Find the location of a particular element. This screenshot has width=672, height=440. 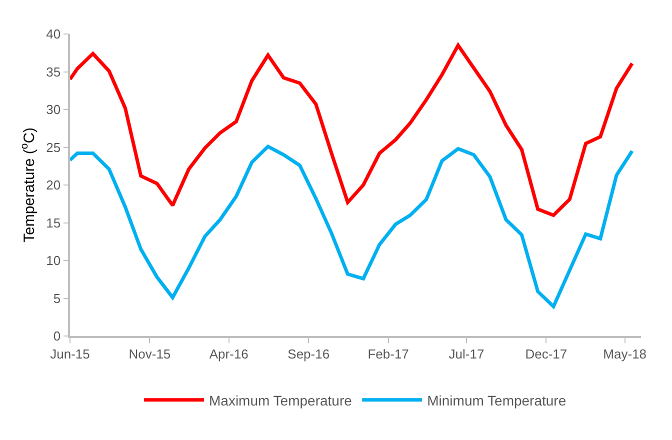

x-tick-label: Jun-15 is located at coordinates (70, 354).